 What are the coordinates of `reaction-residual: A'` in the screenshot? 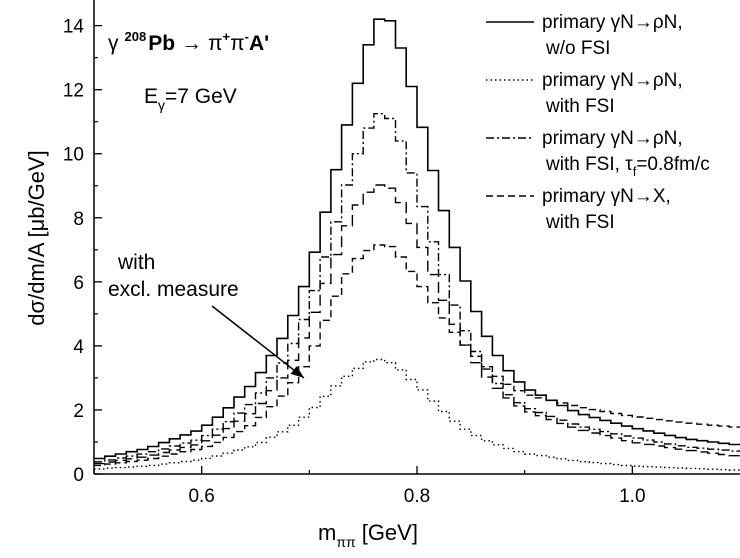 It's located at (259, 43).